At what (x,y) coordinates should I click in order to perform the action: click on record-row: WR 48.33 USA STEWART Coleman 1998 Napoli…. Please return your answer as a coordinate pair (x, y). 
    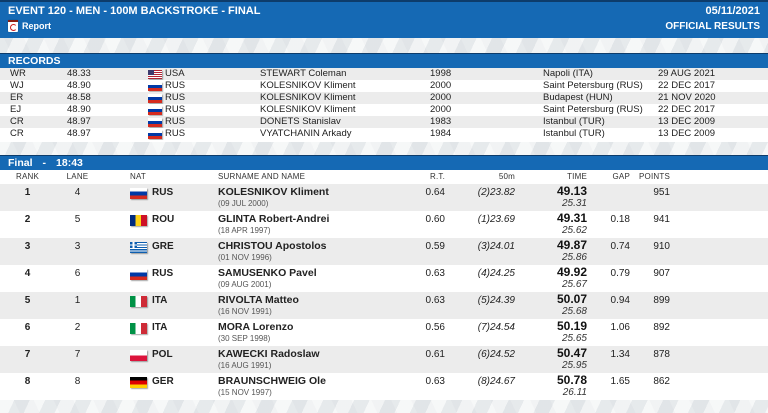
    Looking at the image, I should click on (384, 74).